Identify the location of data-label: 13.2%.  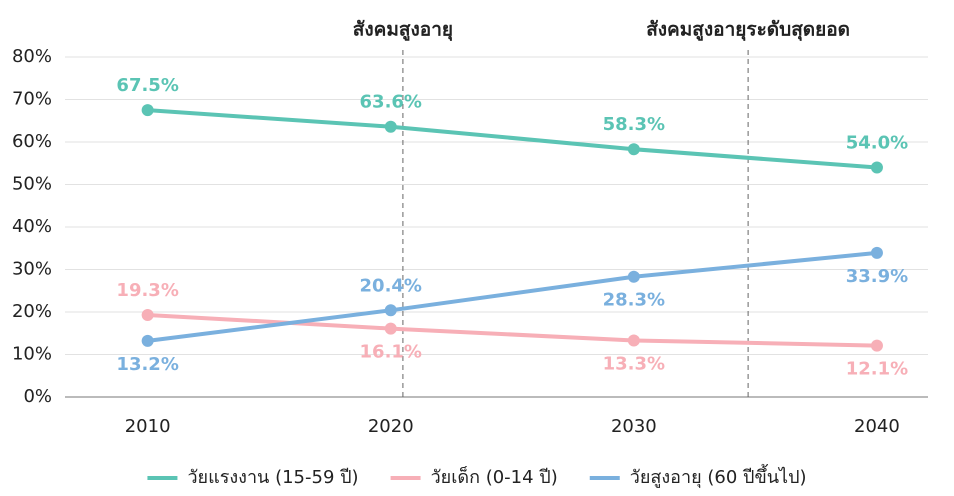
(147, 364).